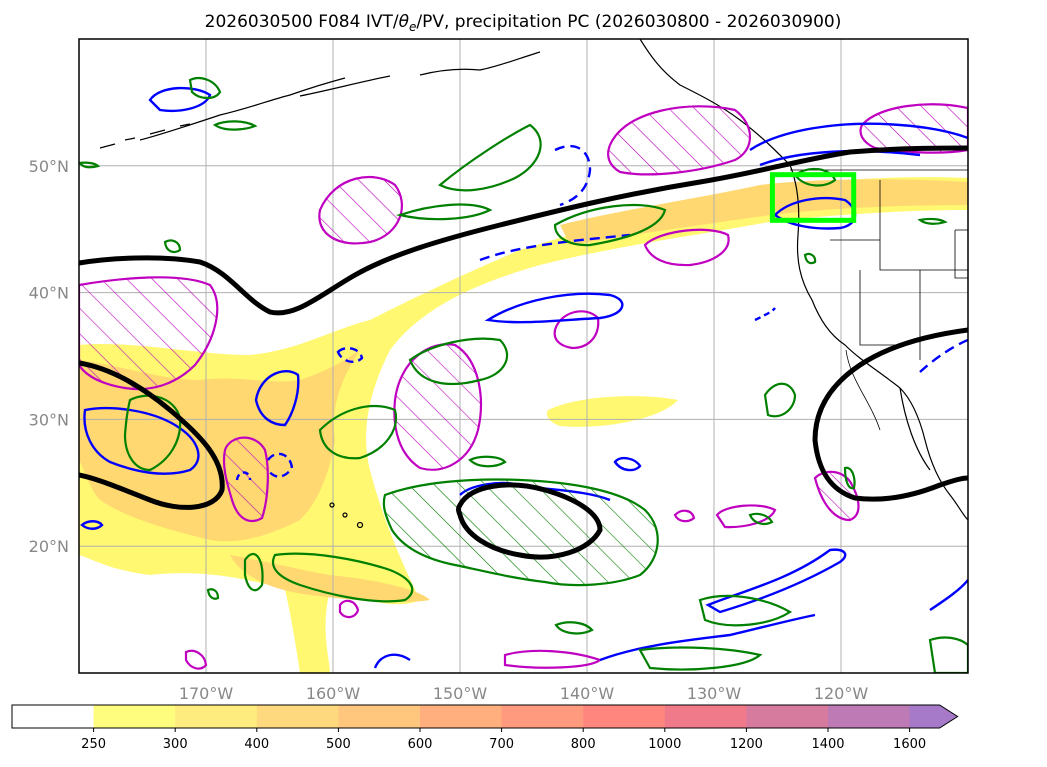  I want to click on lat-label: 40°N, so click(49, 293).